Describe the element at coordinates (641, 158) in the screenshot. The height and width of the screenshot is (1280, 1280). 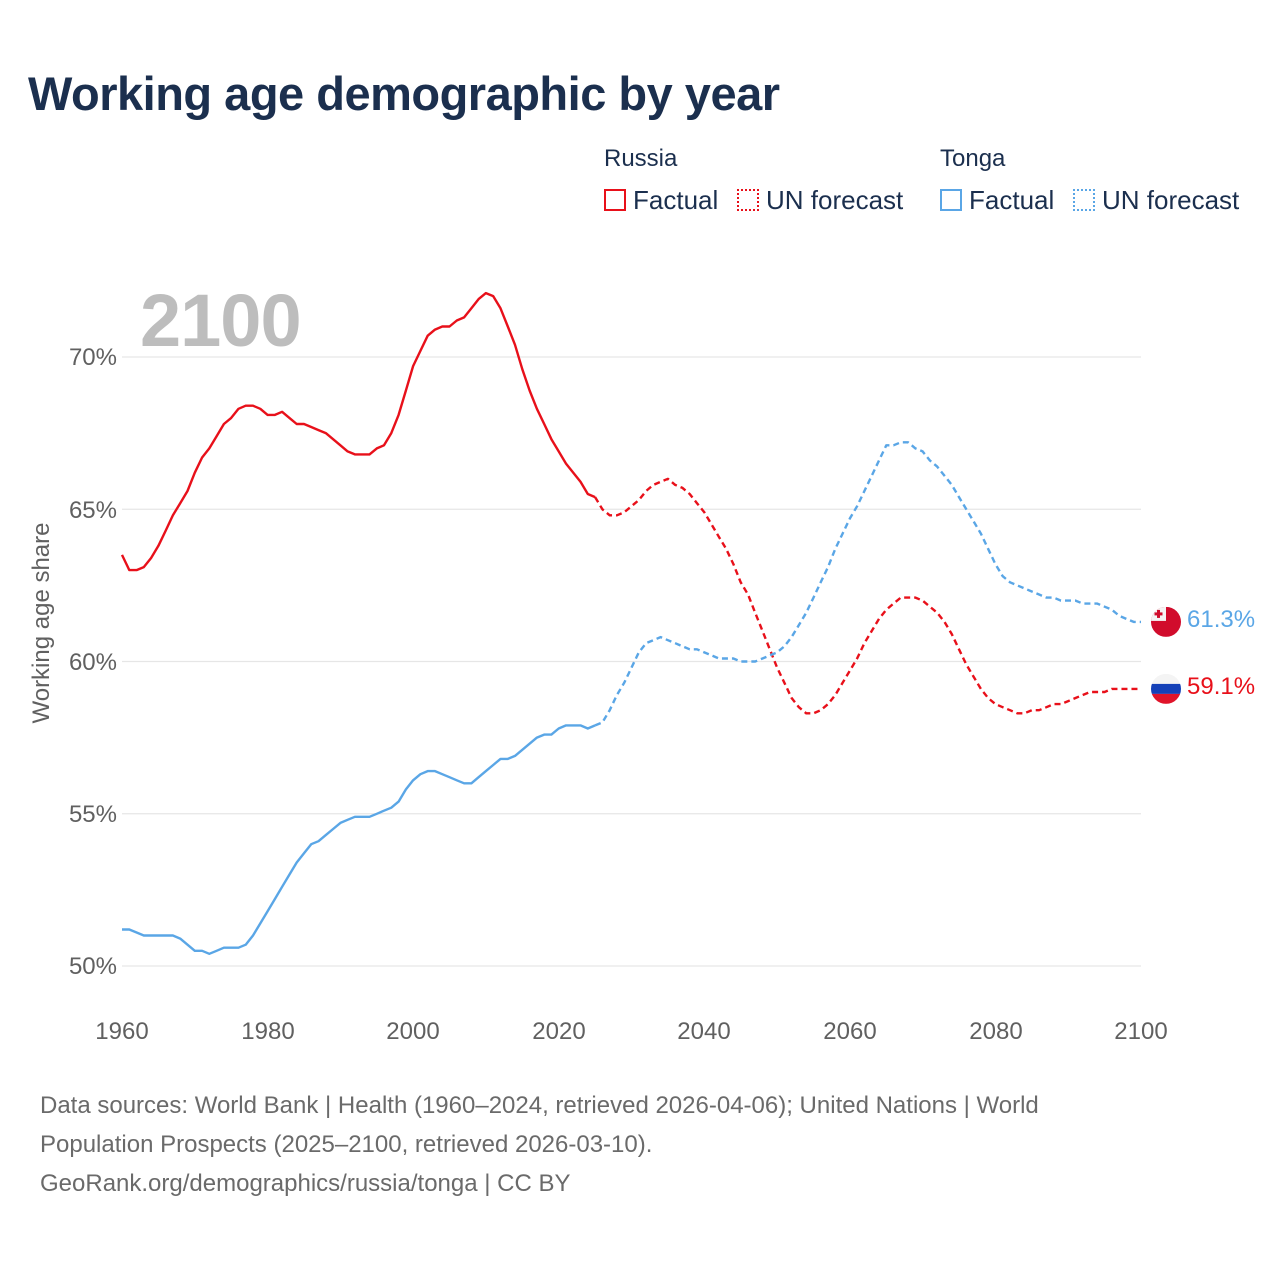
I see `legend-group-russia: Russia` at that location.